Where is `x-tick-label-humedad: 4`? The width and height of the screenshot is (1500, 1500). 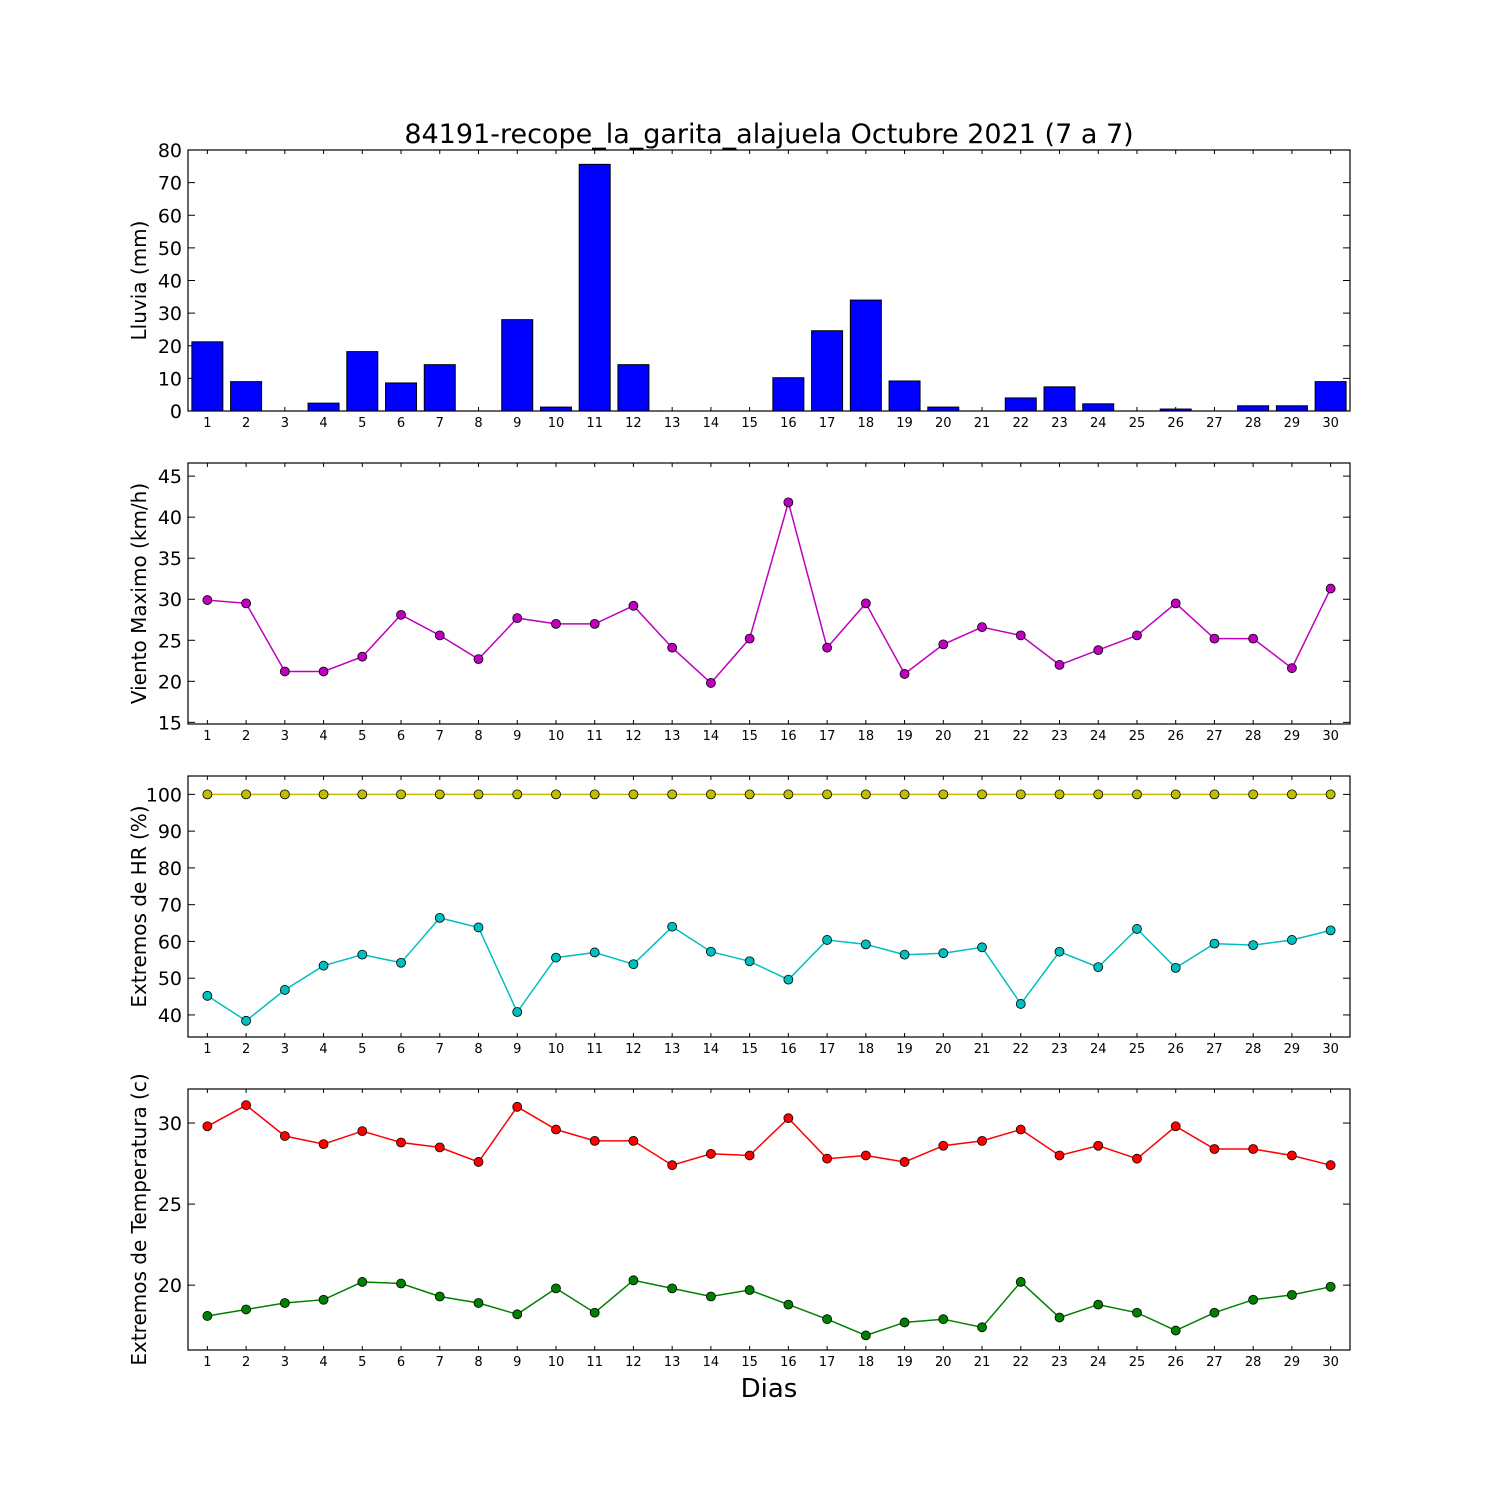 x-tick-label-humedad: 4 is located at coordinates (323, 1049).